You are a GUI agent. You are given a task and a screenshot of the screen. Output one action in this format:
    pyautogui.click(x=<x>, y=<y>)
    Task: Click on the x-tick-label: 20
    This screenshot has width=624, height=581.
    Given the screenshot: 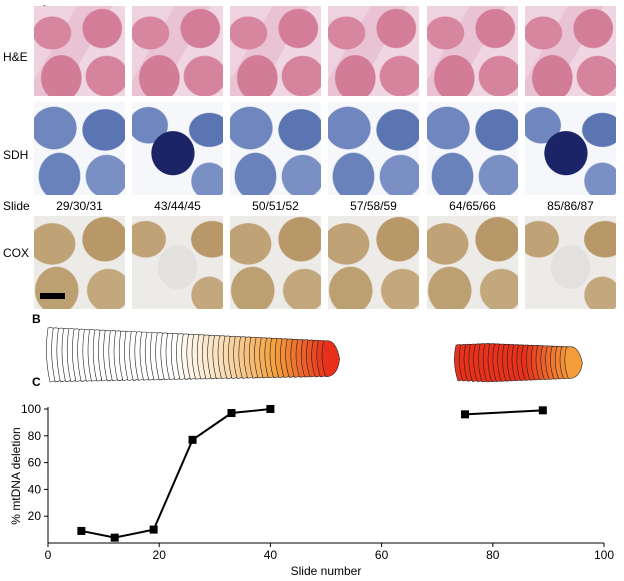 What is the action you would take?
    pyautogui.click(x=160, y=555)
    